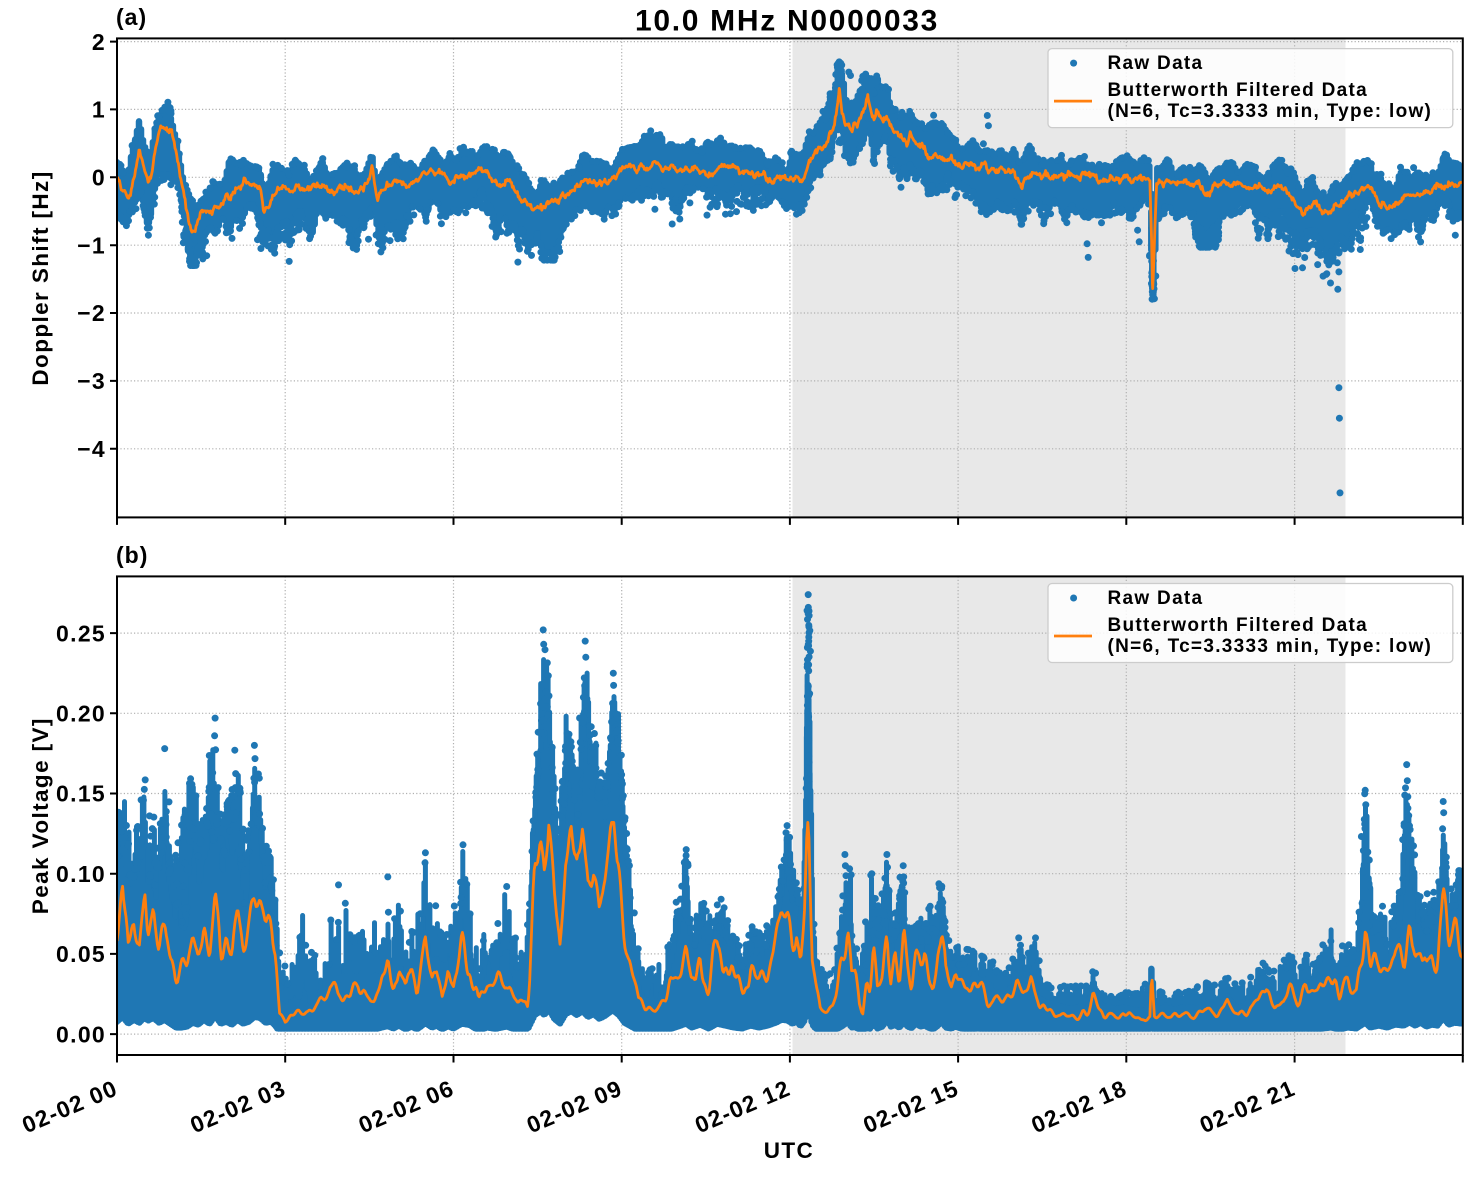 The image size is (1472, 1177). I want to click on svg-text: 0.05, so click(81, 954).